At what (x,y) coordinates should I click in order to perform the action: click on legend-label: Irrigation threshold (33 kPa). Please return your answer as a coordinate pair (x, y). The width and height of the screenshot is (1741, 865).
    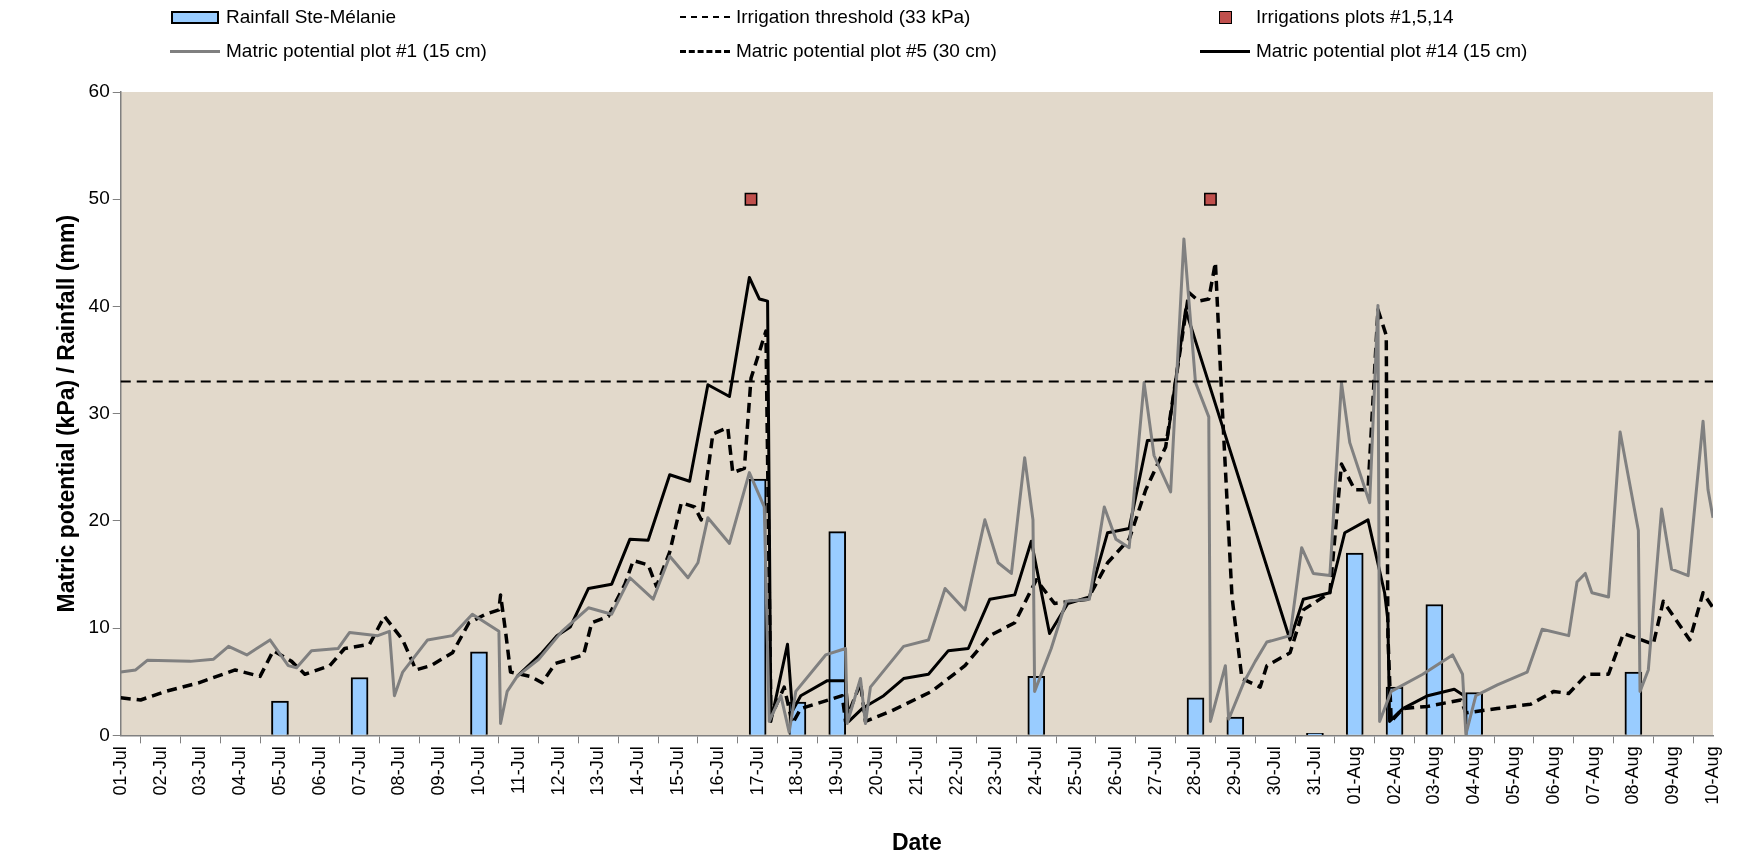
    Looking at the image, I should click on (853, 17).